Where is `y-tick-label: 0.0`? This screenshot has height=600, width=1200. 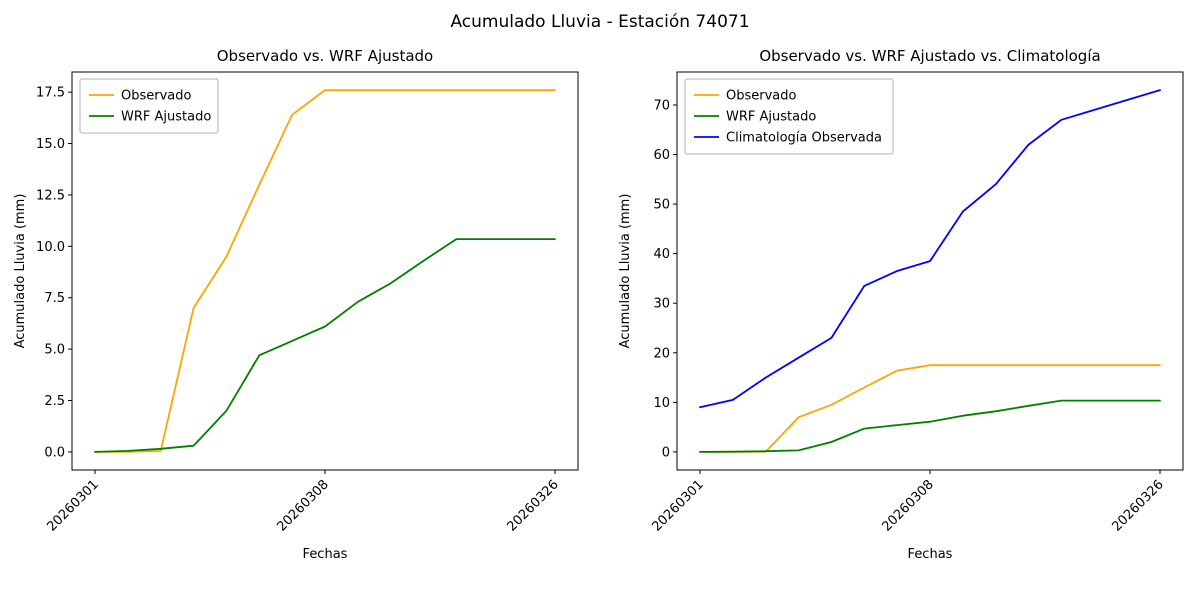 y-tick-label: 0.0 is located at coordinates (54, 452).